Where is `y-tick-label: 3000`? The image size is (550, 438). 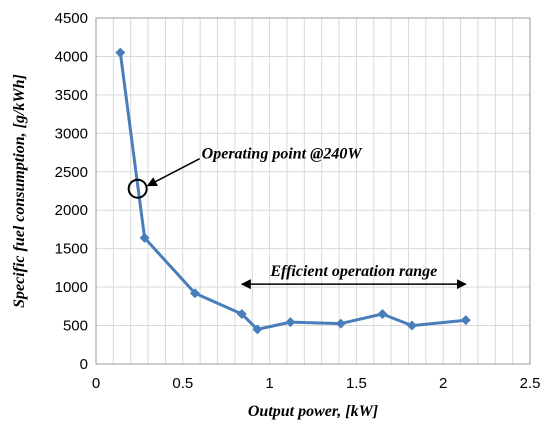 y-tick-label: 3000 is located at coordinates (71, 133).